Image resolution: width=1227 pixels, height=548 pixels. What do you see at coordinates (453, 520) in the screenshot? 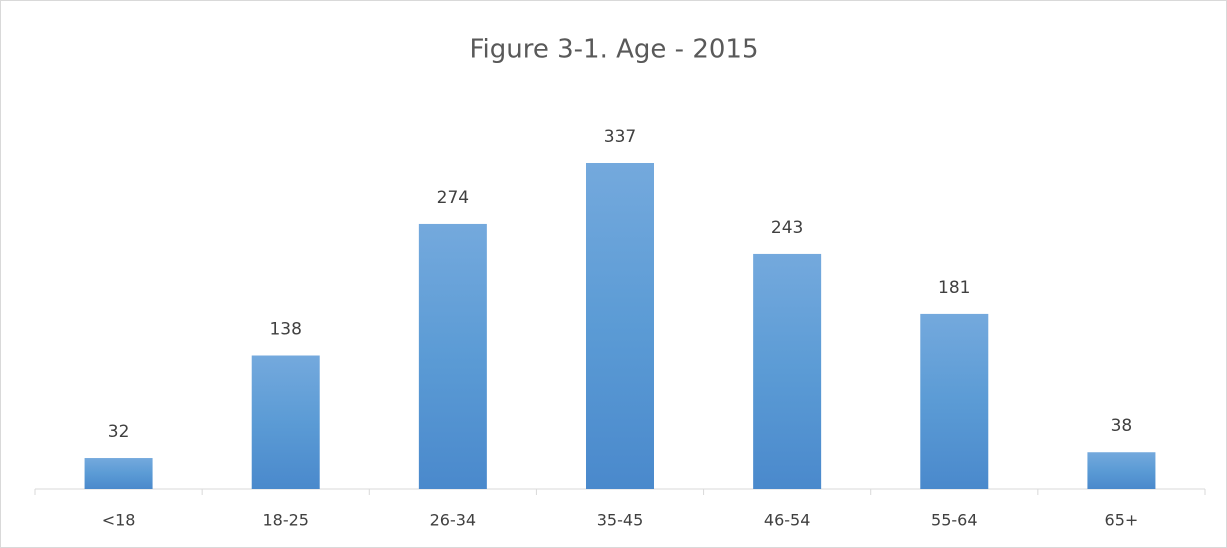
I see `x-tick-label: 26-34` at bounding box center [453, 520].